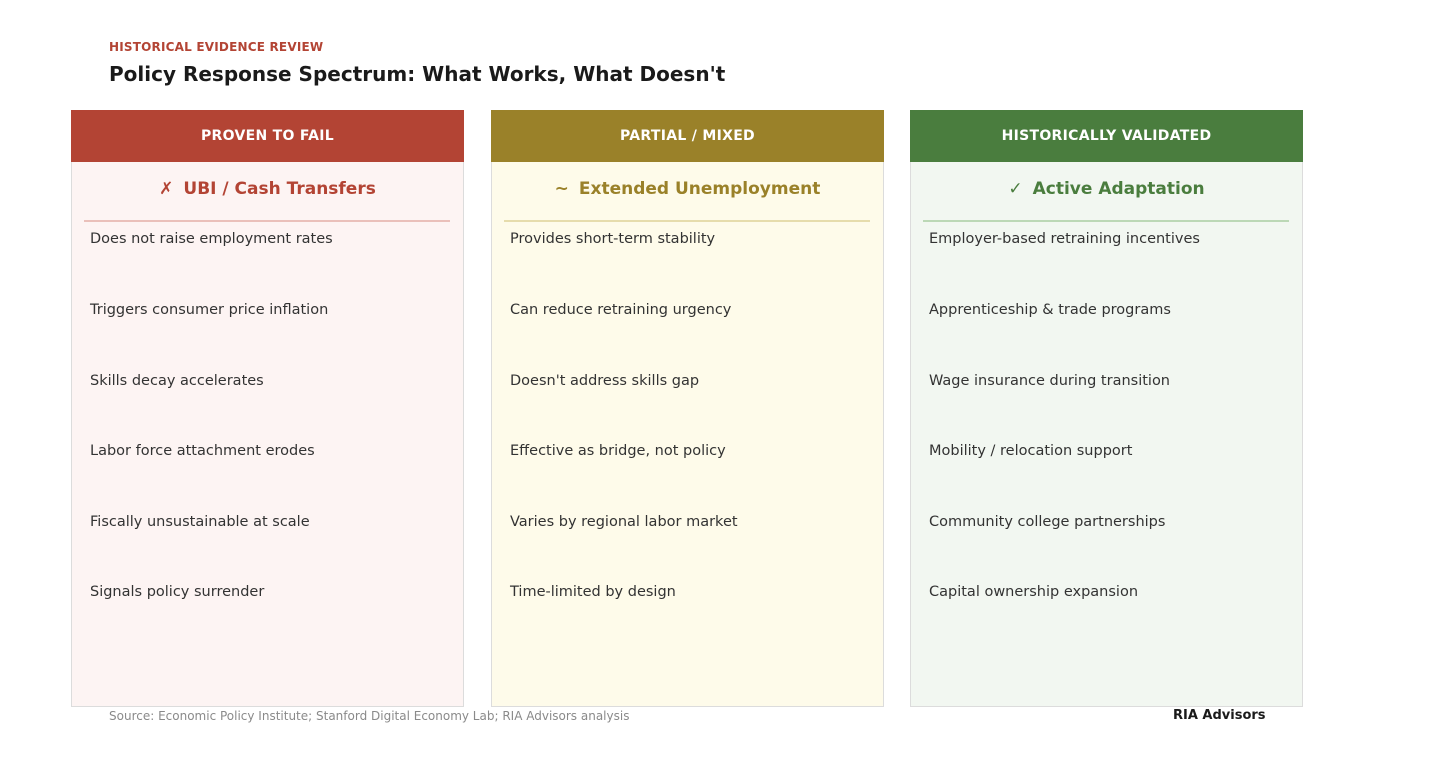  Describe the element at coordinates (216, 47) in the screenshot. I see `eyebrow-label: HISTORICAL EVIDENCE REVIEW` at that location.